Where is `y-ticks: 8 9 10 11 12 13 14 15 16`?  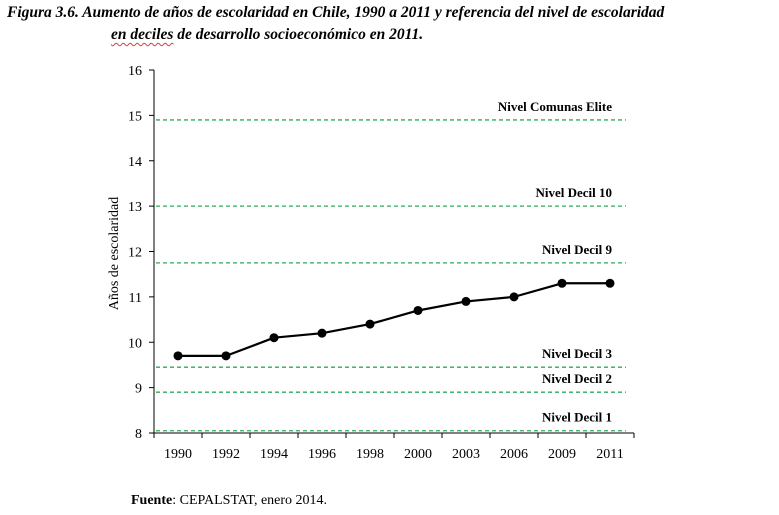 y-ticks: 8 9 10 11 12 13 14 15 16 is located at coordinates (141, 253).